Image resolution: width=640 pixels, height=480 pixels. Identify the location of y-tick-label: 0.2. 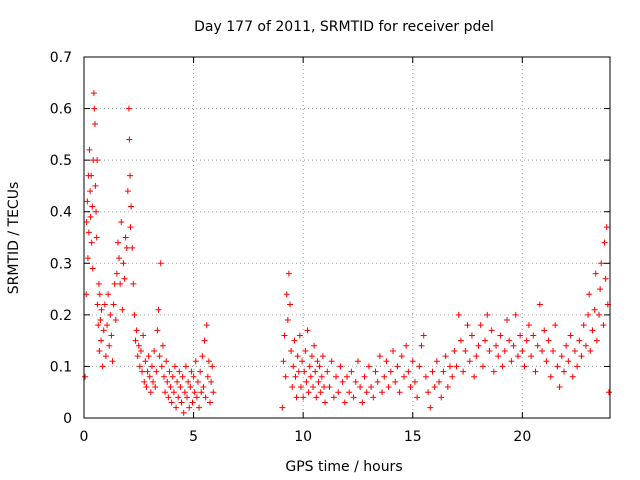
(61, 316).